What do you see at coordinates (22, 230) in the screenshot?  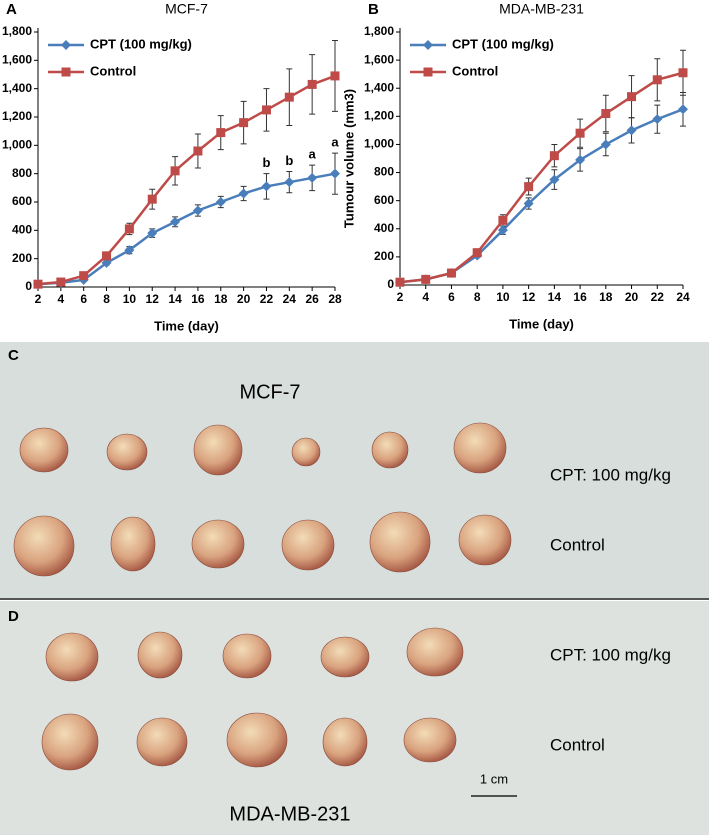 I see `y-tick-label: 400` at bounding box center [22, 230].